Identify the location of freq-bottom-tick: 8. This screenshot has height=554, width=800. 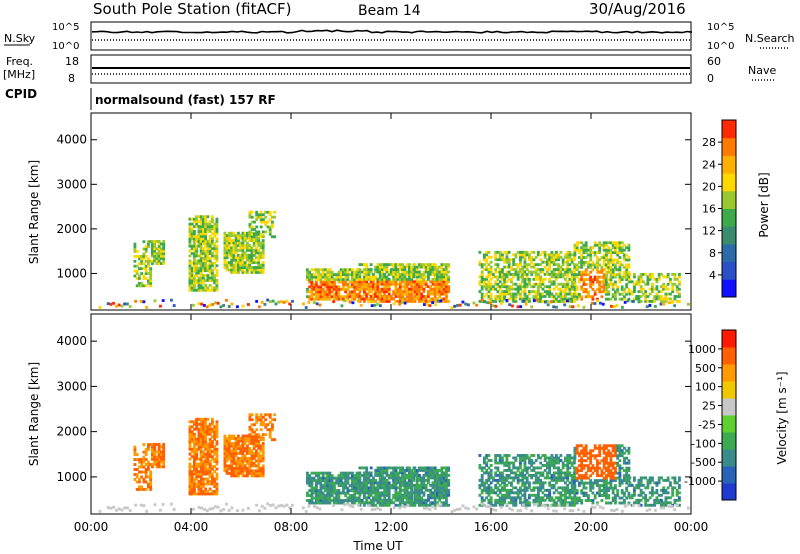
(71, 78).